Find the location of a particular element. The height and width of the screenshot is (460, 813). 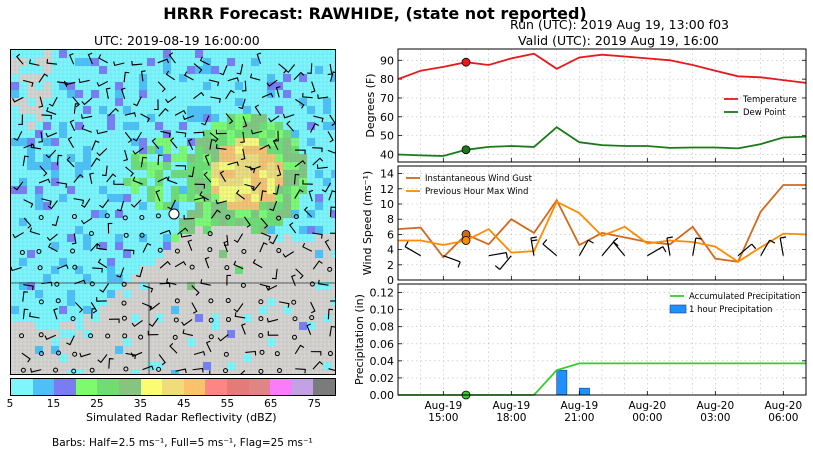

x-tick-label: 06:00 is located at coordinates (783, 418).